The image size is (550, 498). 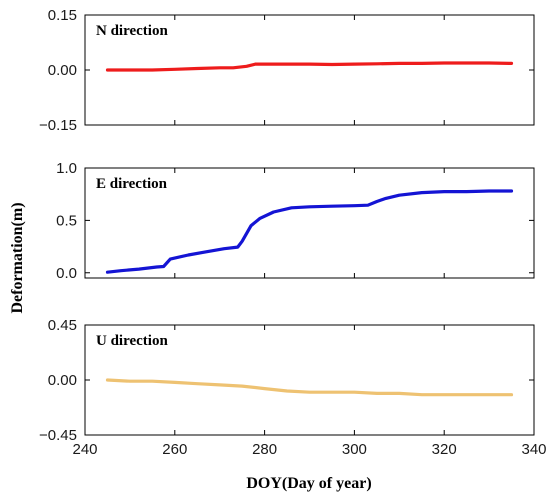 What do you see at coordinates (354, 449) in the screenshot?
I see `x-tick-label: 300` at bounding box center [354, 449].